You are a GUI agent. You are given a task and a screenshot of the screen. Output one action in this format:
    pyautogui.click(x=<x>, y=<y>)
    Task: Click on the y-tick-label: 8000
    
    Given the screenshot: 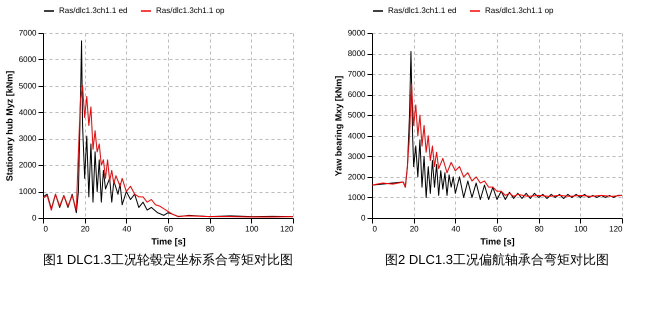 What is the action you would take?
    pyautogui.click(x=357, y=53)
    